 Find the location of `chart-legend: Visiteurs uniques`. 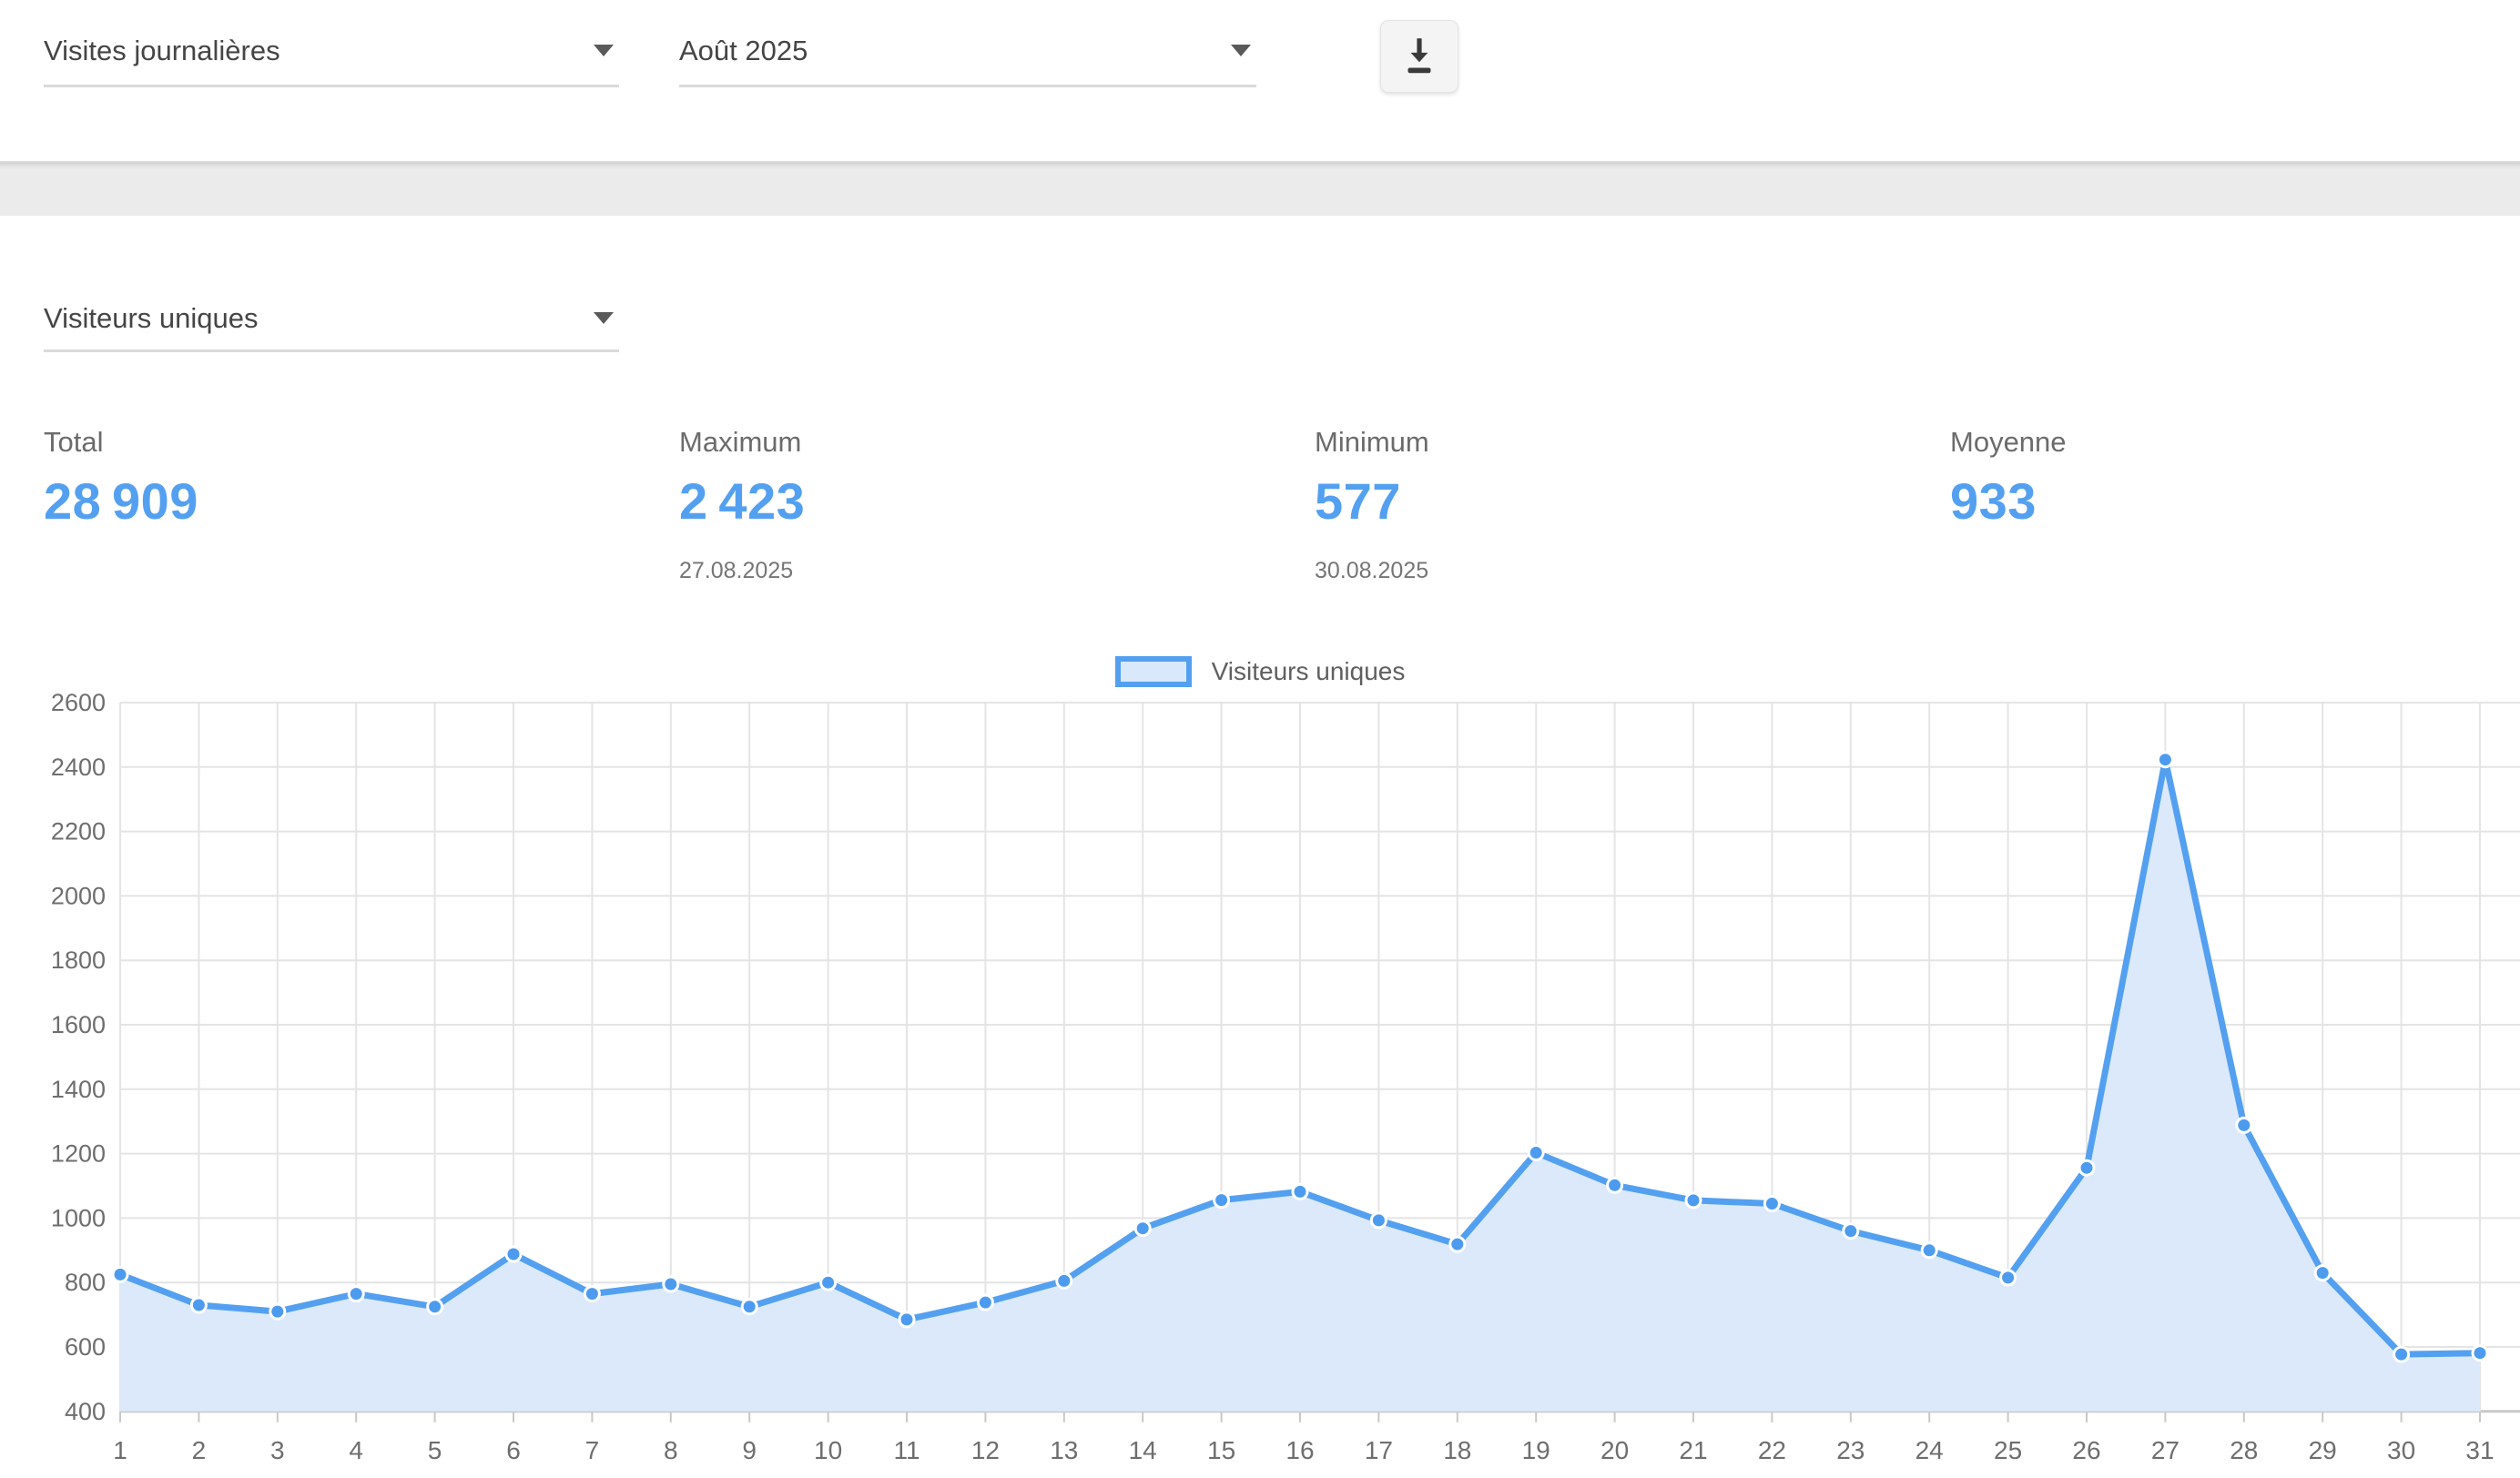

chart-legend: Visiteurs uniques is located at coordinates (1260, 672).